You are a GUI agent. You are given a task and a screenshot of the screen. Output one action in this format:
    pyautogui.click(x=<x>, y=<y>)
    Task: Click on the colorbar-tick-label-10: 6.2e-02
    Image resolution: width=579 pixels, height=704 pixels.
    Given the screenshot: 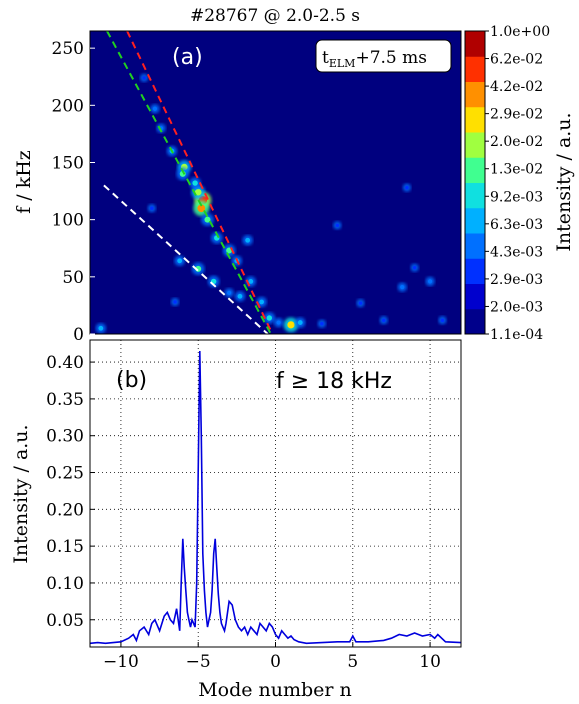 What is the action you would take?
    pyautogui.click(x=516, y=60)
    